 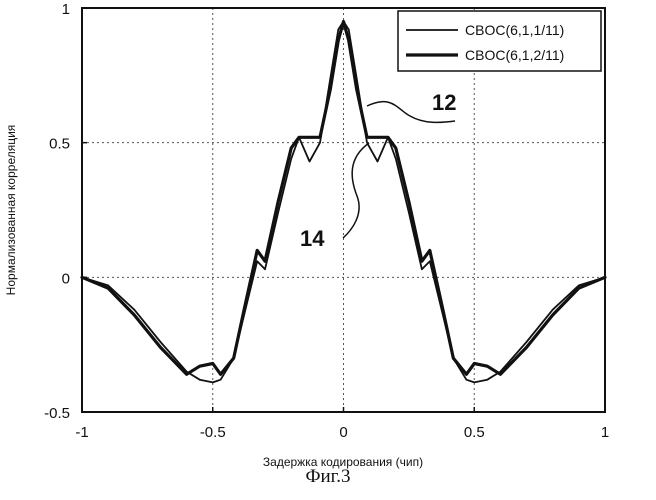 I want to click on x-tick-label-3: 0.5, so click(x=474, y=432).